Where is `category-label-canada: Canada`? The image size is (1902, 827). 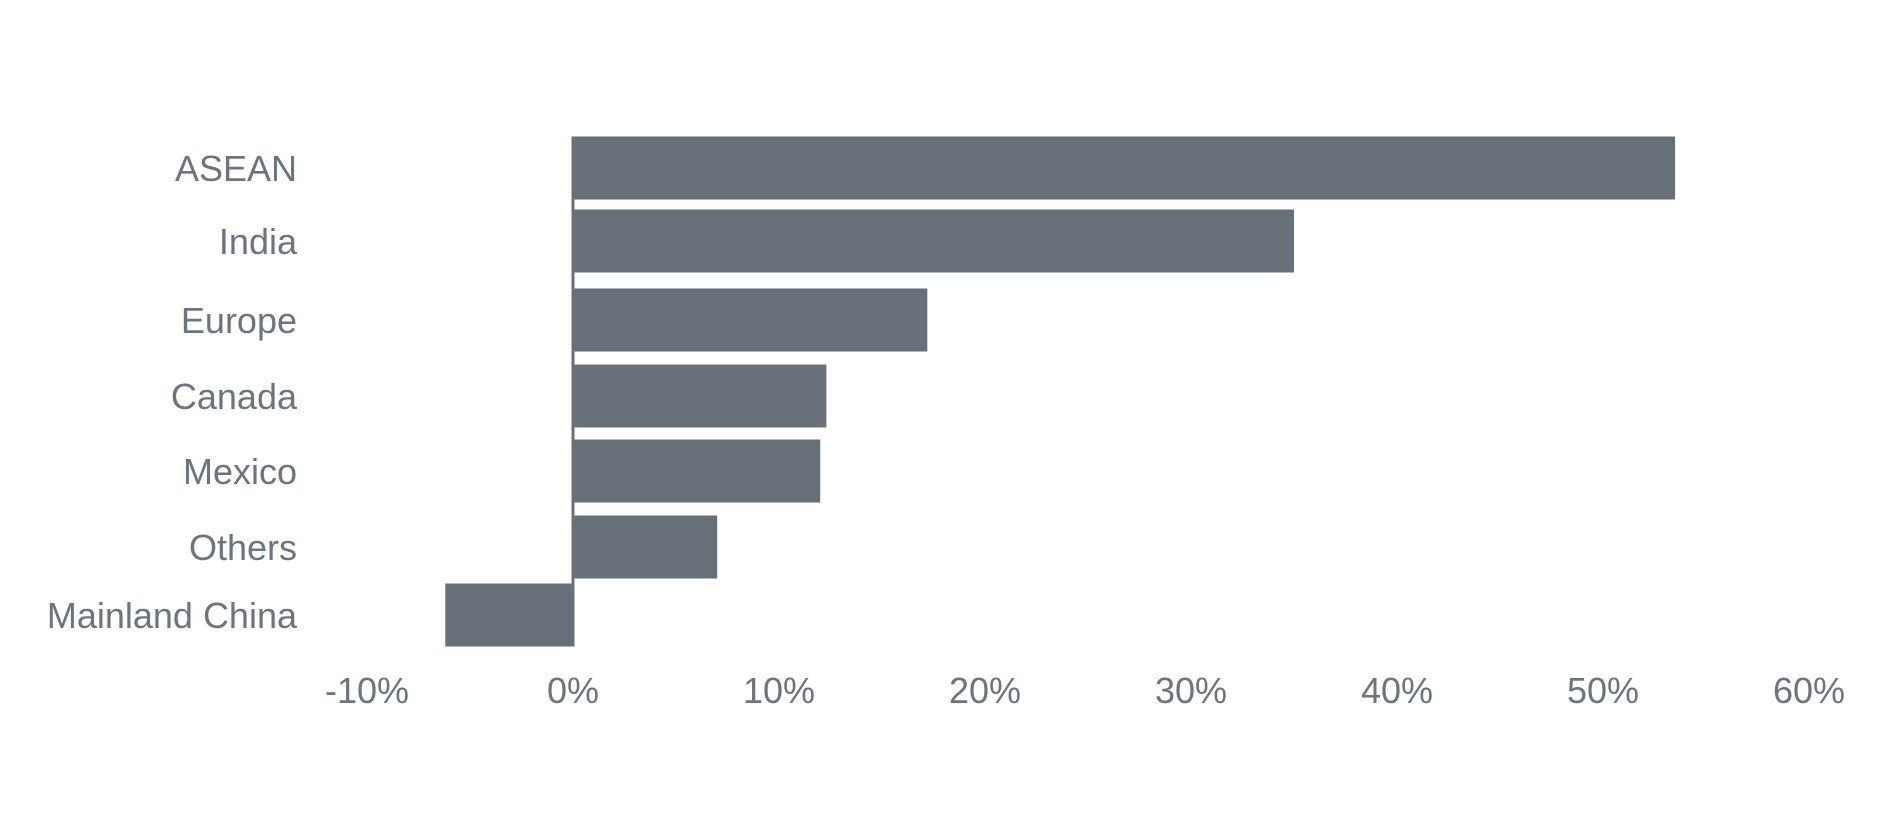 category-label-canada: Canada is located at coordinates (234, 396).